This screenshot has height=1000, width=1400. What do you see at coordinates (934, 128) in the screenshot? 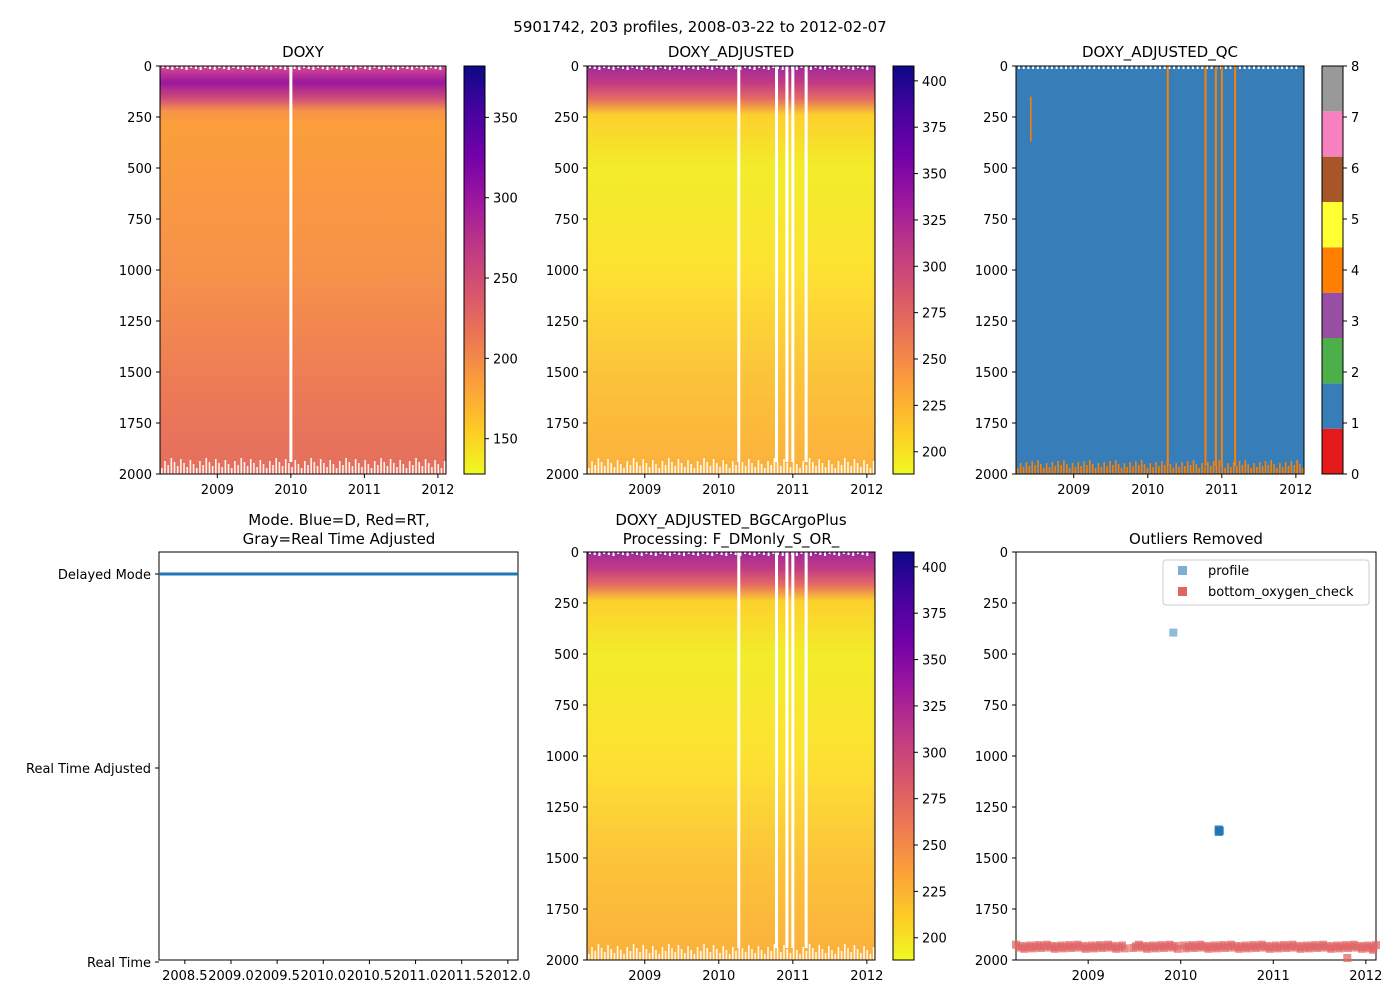
I see `colorbar-tick-label: 375` at bounding box center [934, 128].